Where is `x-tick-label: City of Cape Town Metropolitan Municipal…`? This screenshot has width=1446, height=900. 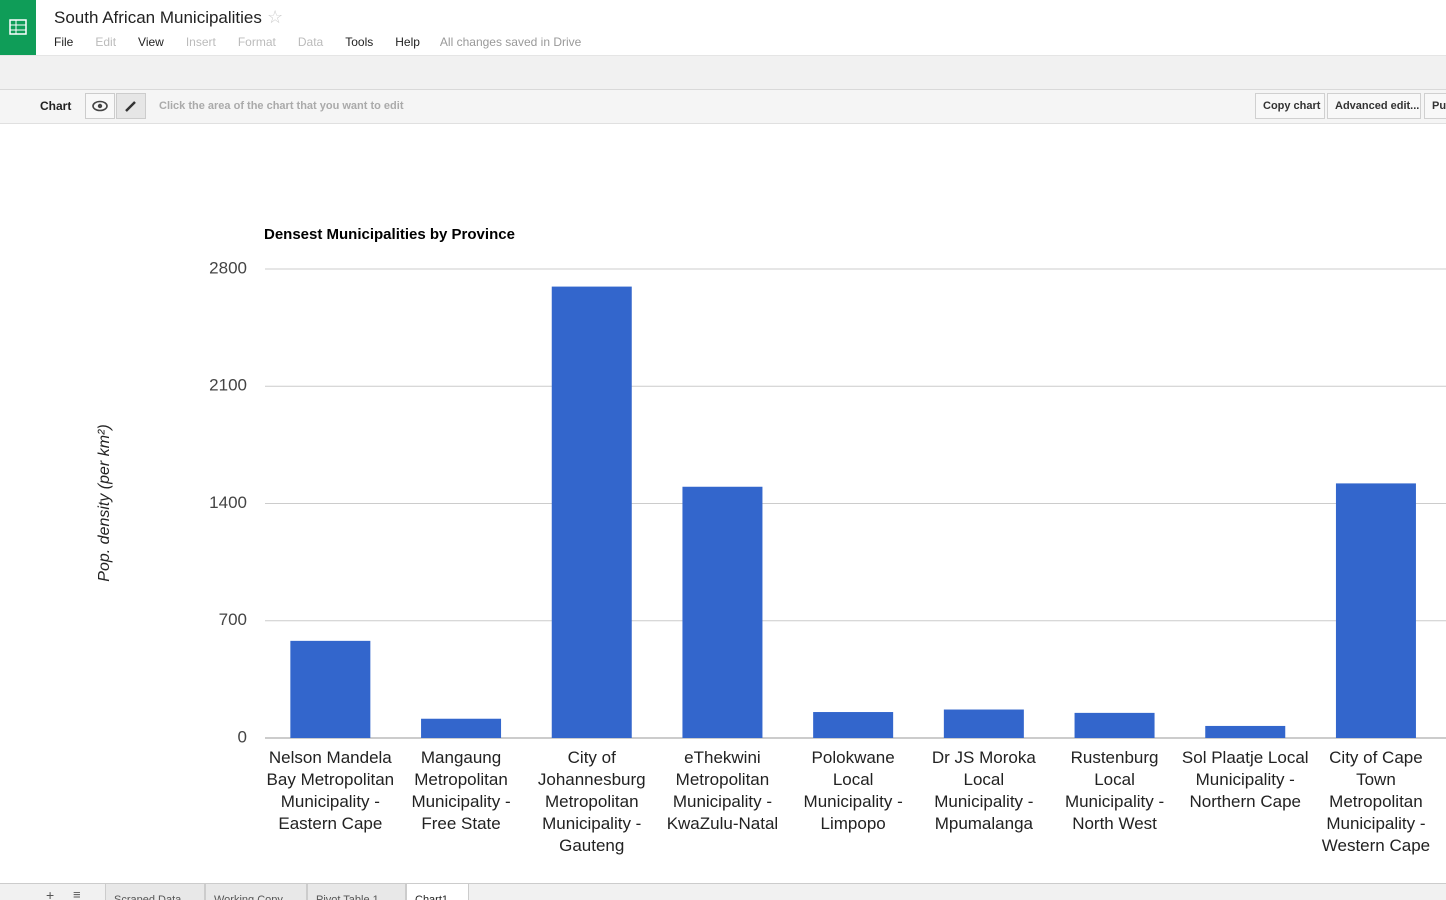 x-tick-label: City of Cape Town Metropolitan Municipal… is located at coordinates (1376, 801).